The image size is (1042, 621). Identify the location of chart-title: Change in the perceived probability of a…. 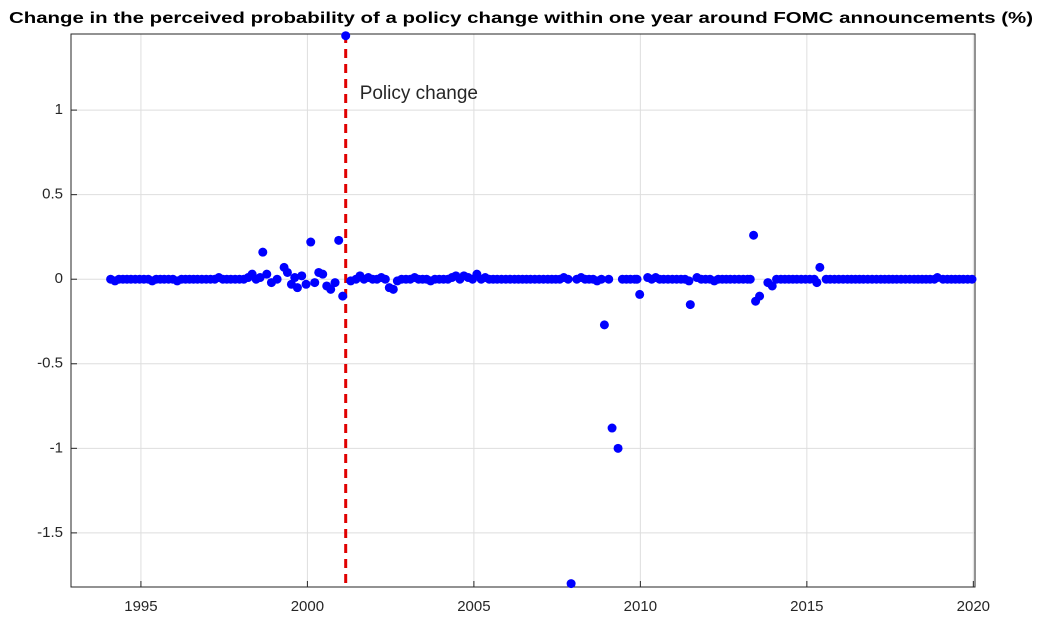
(521, 18).